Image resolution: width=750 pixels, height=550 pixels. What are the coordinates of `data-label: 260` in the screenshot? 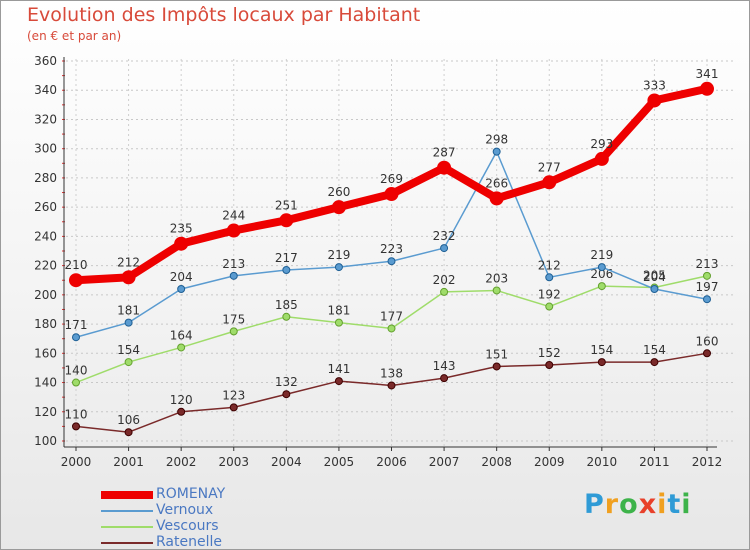 It's located at (338, 192).